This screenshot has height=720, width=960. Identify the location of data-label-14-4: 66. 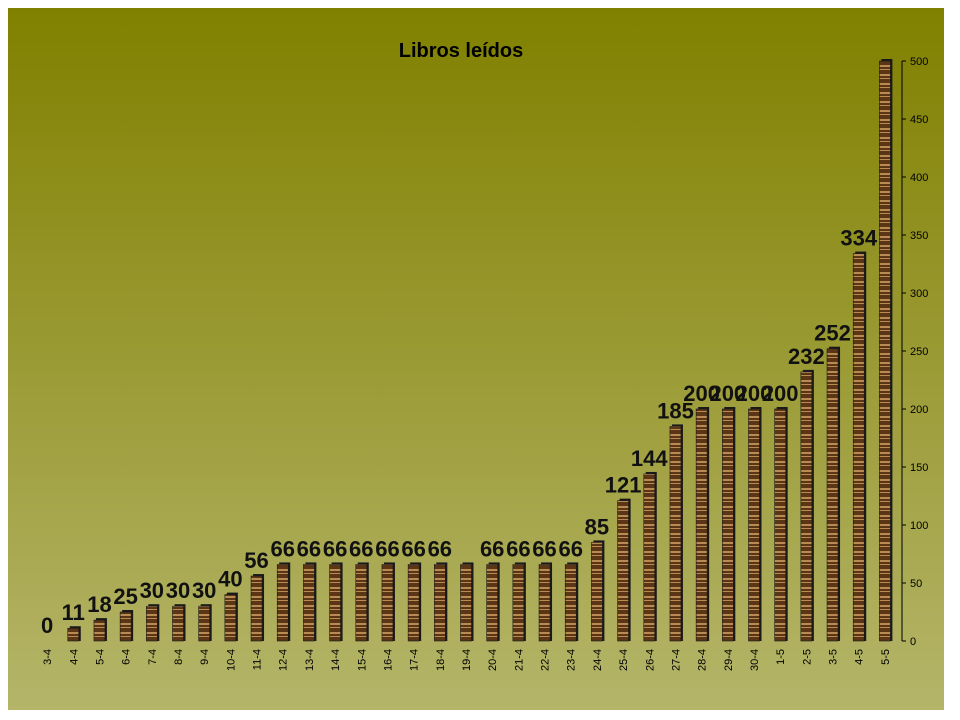
(335, 548).